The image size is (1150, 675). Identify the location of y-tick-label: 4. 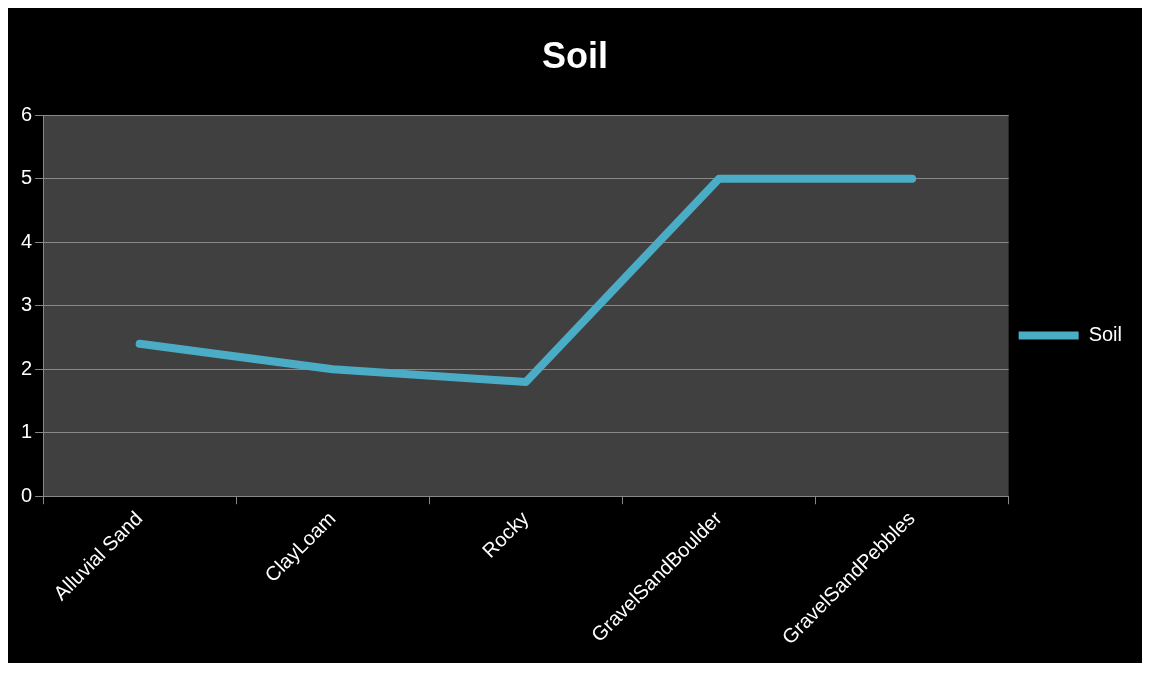
(27, 240).